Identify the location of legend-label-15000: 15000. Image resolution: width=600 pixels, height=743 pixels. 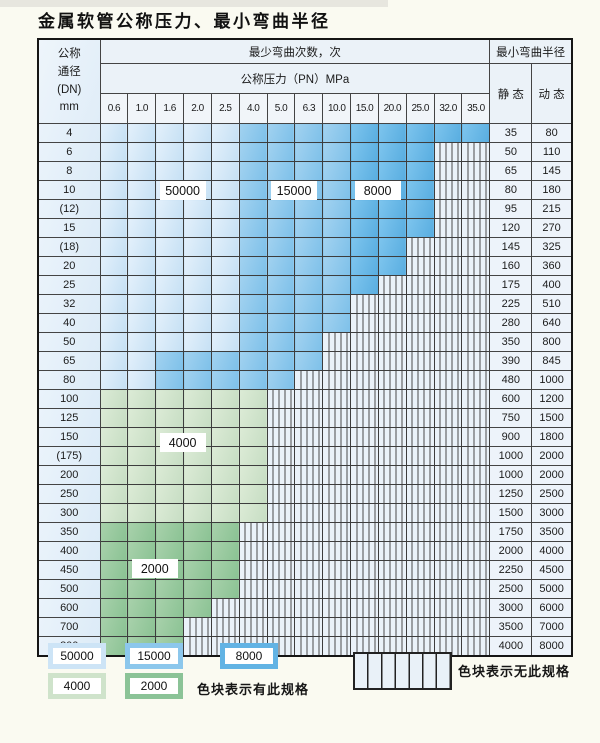
(154, 656).